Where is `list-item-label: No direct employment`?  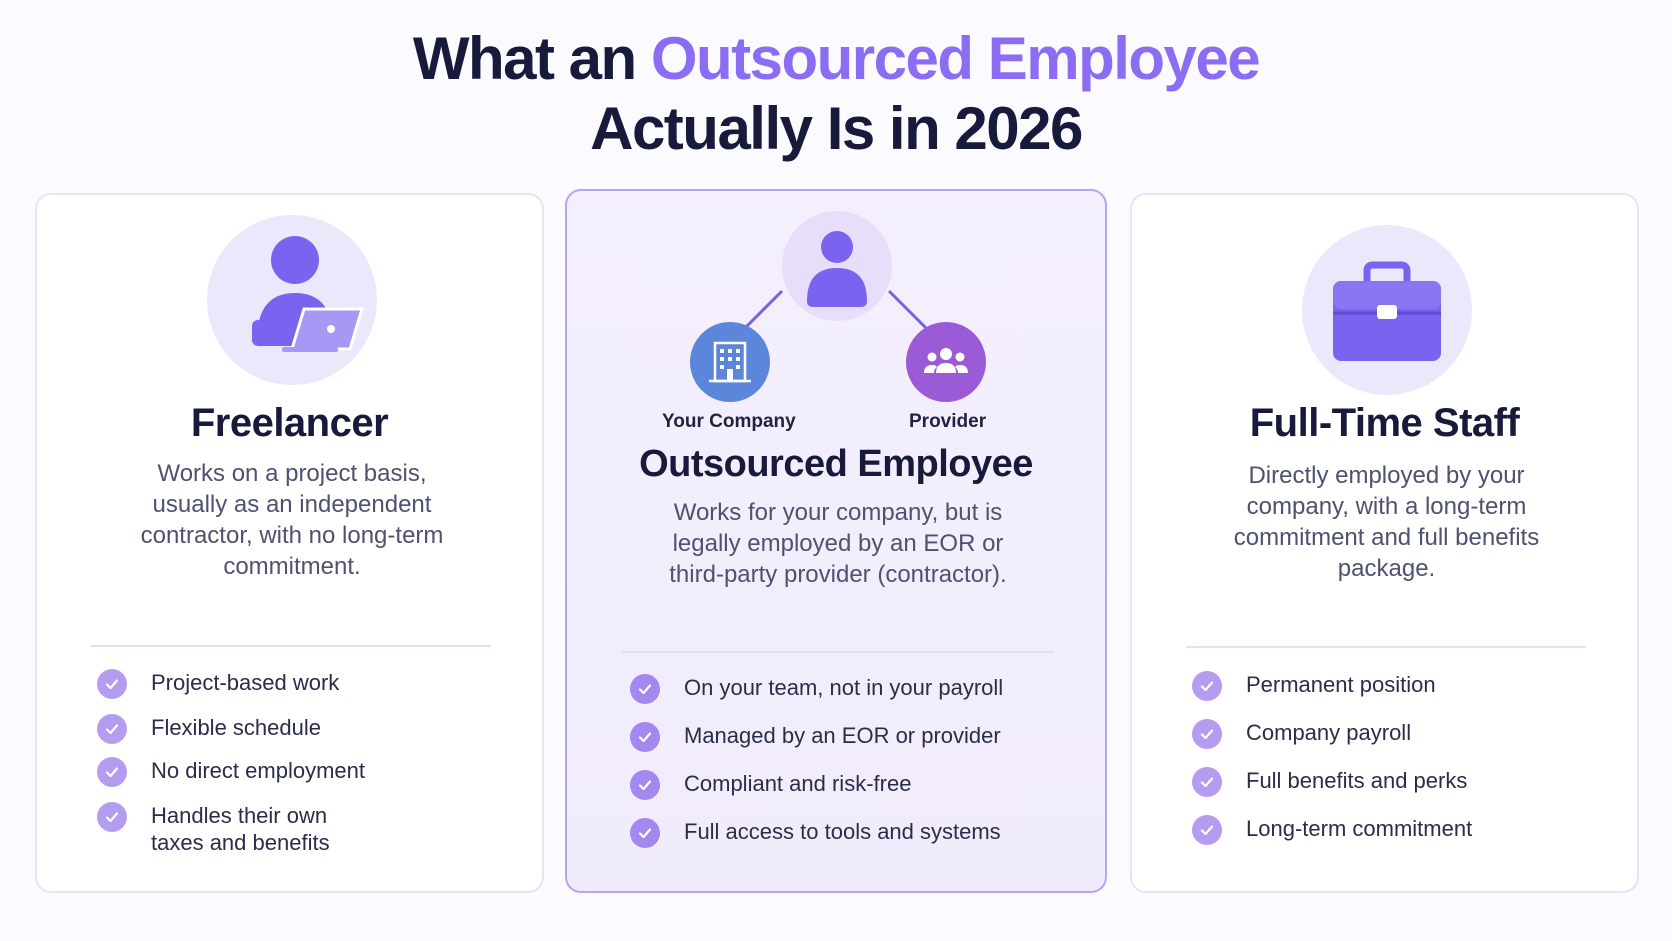 list-item-label: No direct employment is located at coordinates (258, 770).